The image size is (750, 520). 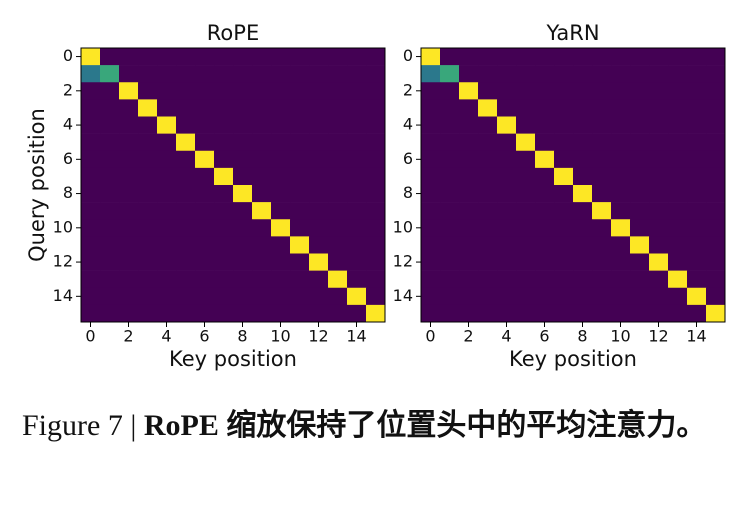 What do you see at coordinates (403, 295) in the screenshot?
I see `y-tick-label: 14` at bounding box center [403, 295].